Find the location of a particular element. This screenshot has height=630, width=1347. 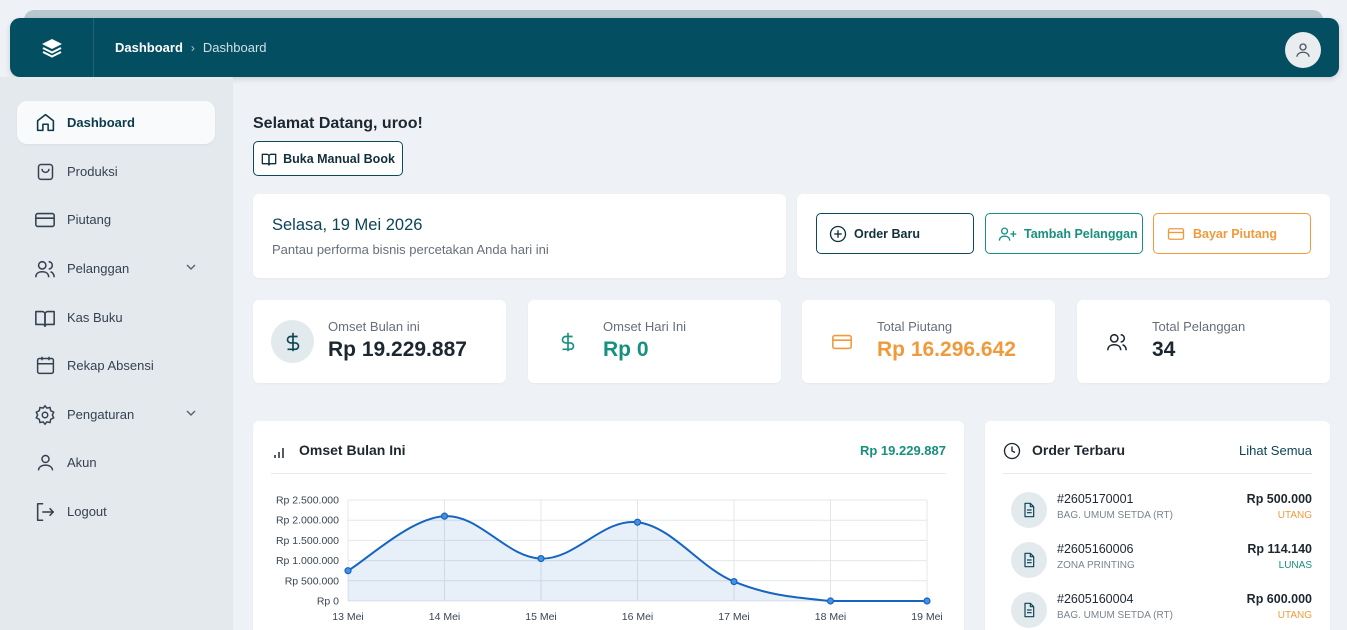

breadcrumb-item-root: Dashboard is located at coordinates (149, 47).